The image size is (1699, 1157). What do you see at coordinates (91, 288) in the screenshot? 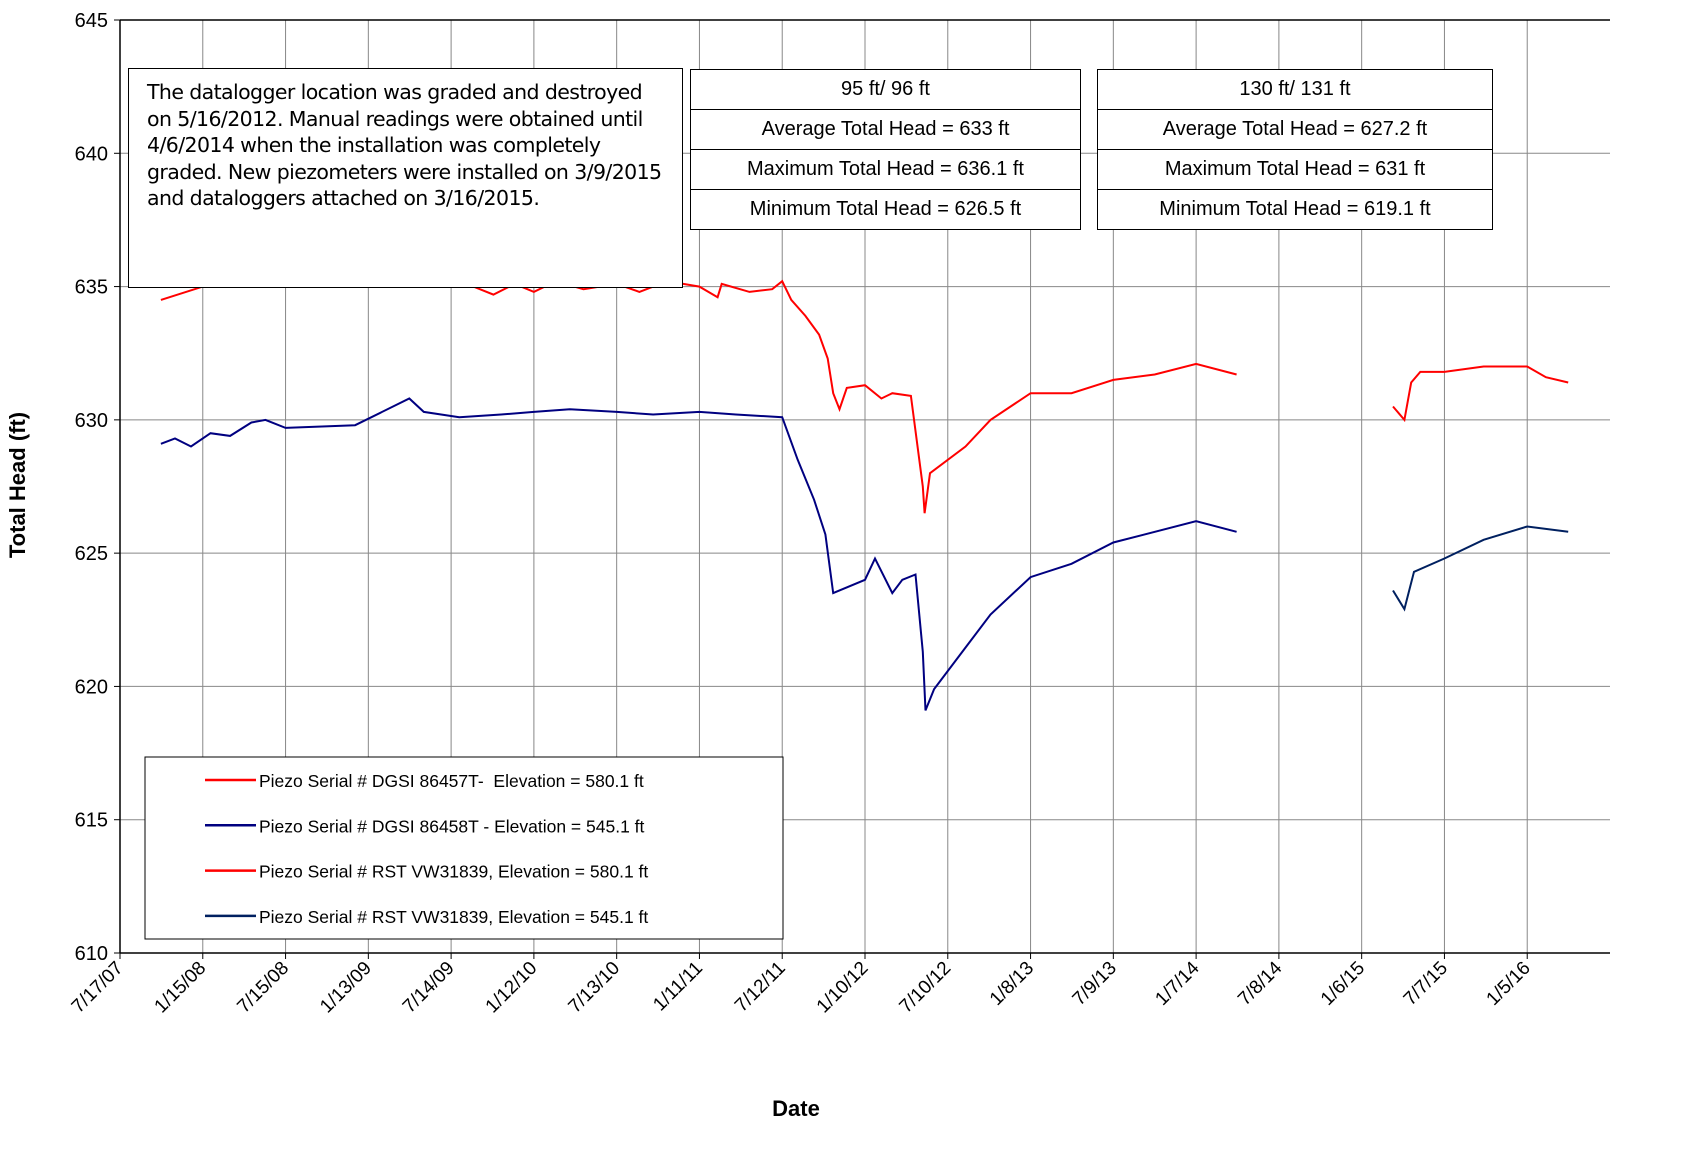
I see `y-tick-label: 635` at bounding box center [91, 288].